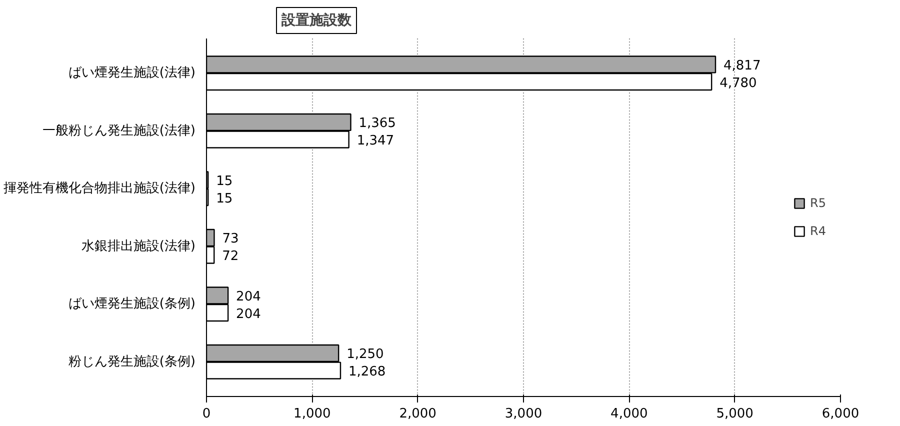 The image size is (900, 426). I want to click on data-label: 73, so click(230, 239).